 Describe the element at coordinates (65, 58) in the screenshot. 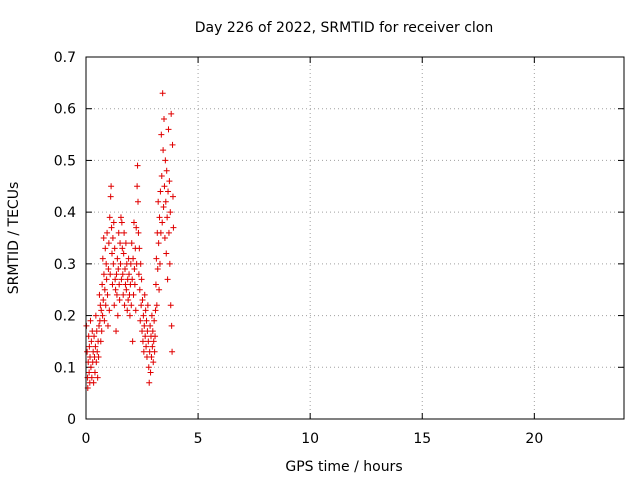

I see `y-tick-label: 0.7` at that location.